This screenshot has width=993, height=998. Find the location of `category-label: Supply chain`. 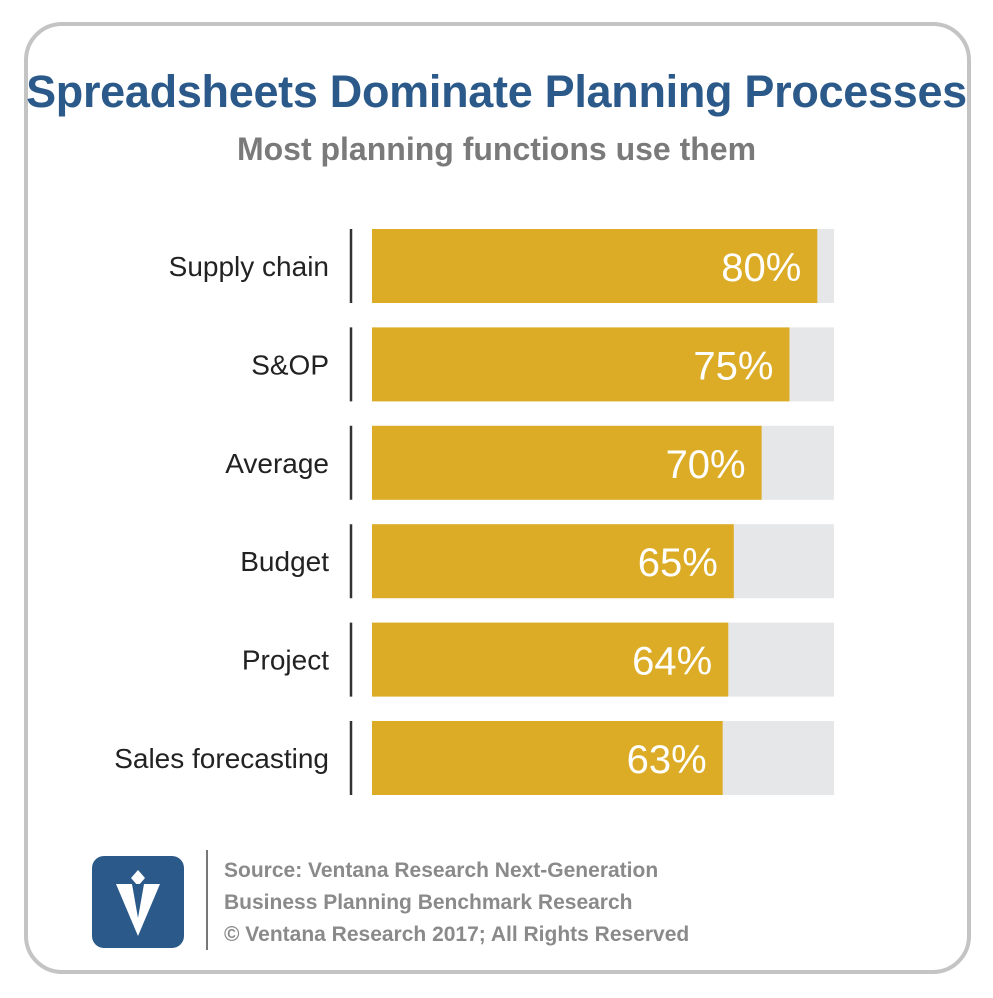

category-label: Supply chain is located at coordinates (249, 266).